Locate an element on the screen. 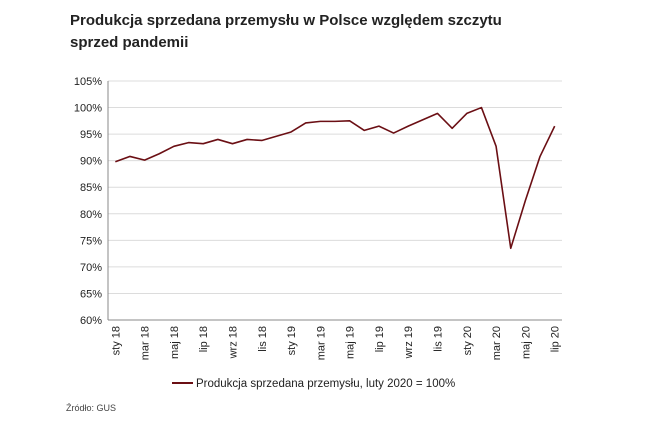 This screenshot has width=650, height=431. x-tick-label: wrz 19 is located at coordinates (409, 342).